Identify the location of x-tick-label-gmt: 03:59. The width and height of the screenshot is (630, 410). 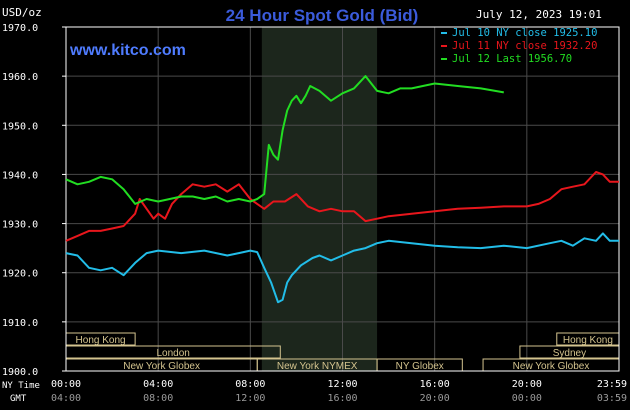
(612, 398).